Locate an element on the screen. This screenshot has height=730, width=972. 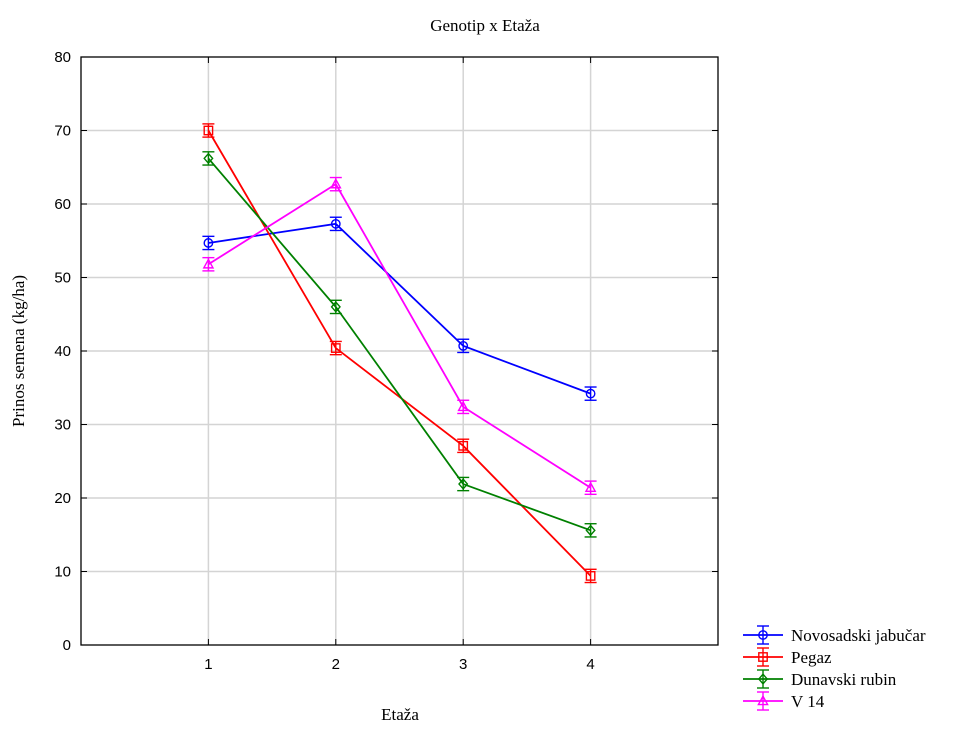
y-tick-label: 80 is located at coordinates (62, 57).